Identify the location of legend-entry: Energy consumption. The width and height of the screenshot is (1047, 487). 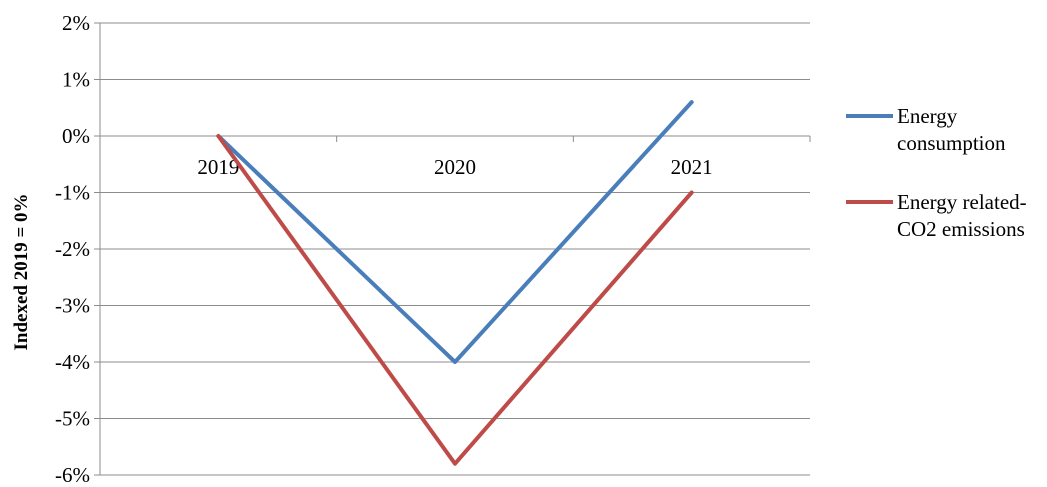
(951, 129).